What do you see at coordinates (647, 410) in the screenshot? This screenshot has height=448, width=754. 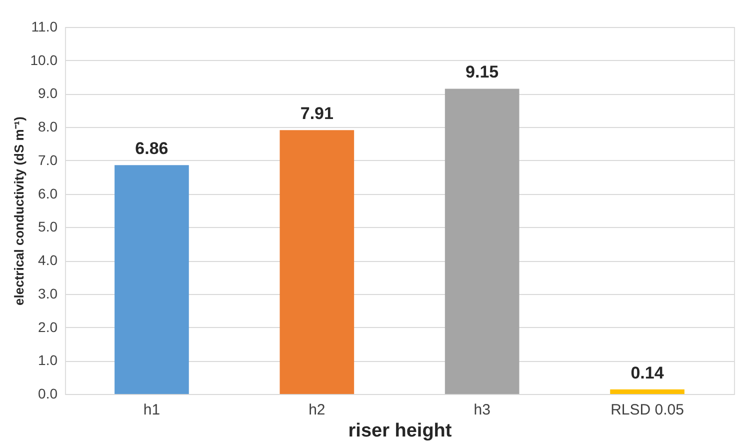 I see `x-tick-label: RLSD 0.05` at bounding box center [647, 410].